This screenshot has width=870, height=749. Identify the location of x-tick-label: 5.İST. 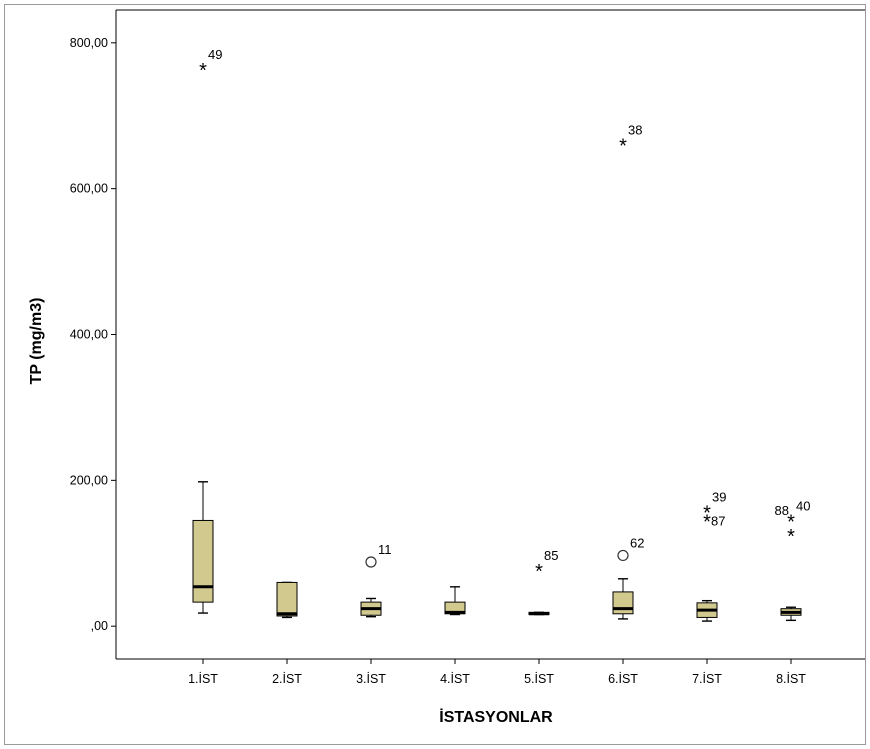
(539, 679).